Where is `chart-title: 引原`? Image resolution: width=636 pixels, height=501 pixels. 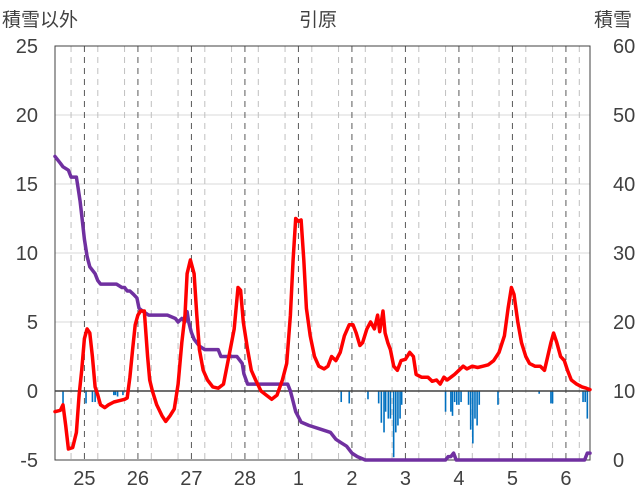 chart-title: 引原 is located at coordinates (318, 20).